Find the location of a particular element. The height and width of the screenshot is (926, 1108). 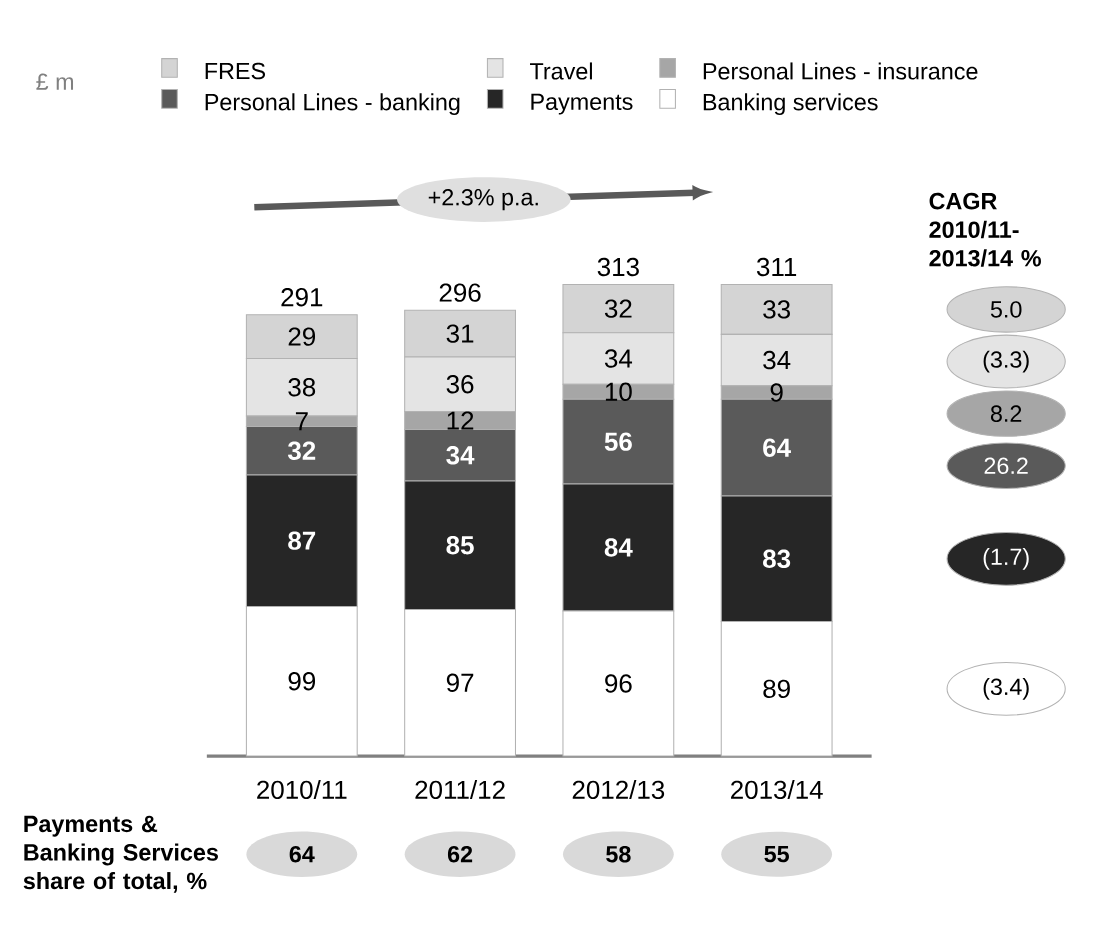

text: 26.2 is located at coordinates (1006, 466).